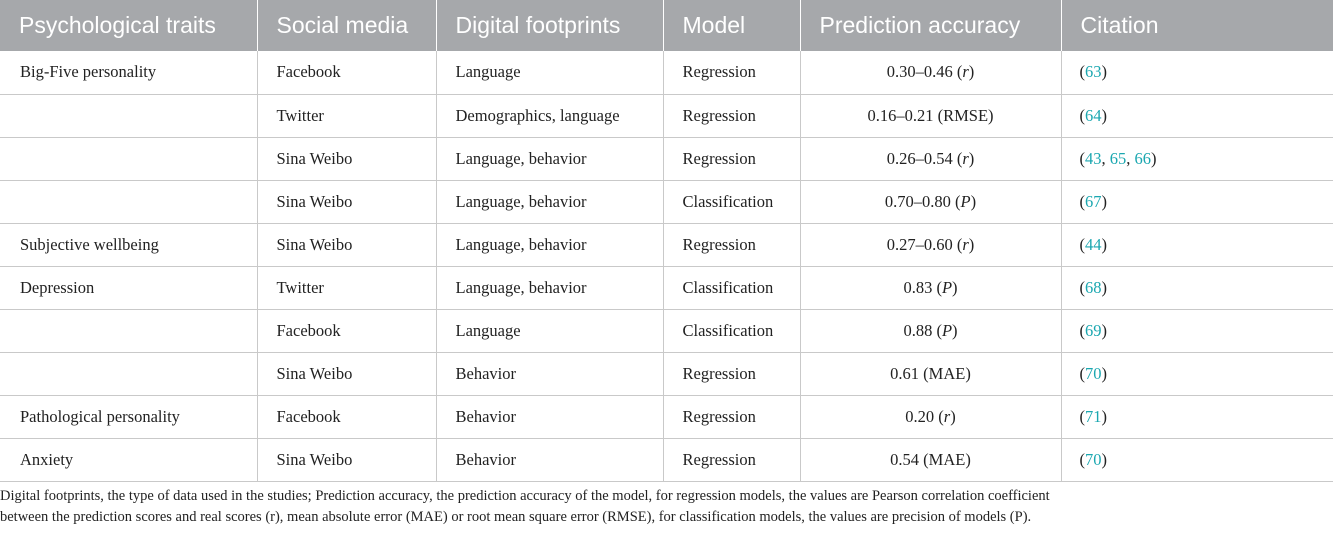 This screenshot has width=1333, height=535. What do you see at coordinates (1196, 158) in the screenshot?
I see `cell-citation: (43, 65, 66)` at bounding box center [1196, 158].